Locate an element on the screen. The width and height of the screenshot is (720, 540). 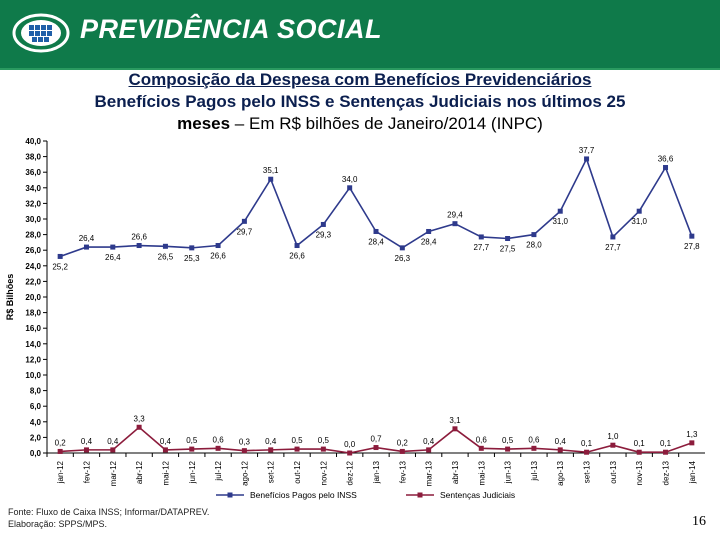
data-label-s1: 35,1 is located at coordinates (271, 170).